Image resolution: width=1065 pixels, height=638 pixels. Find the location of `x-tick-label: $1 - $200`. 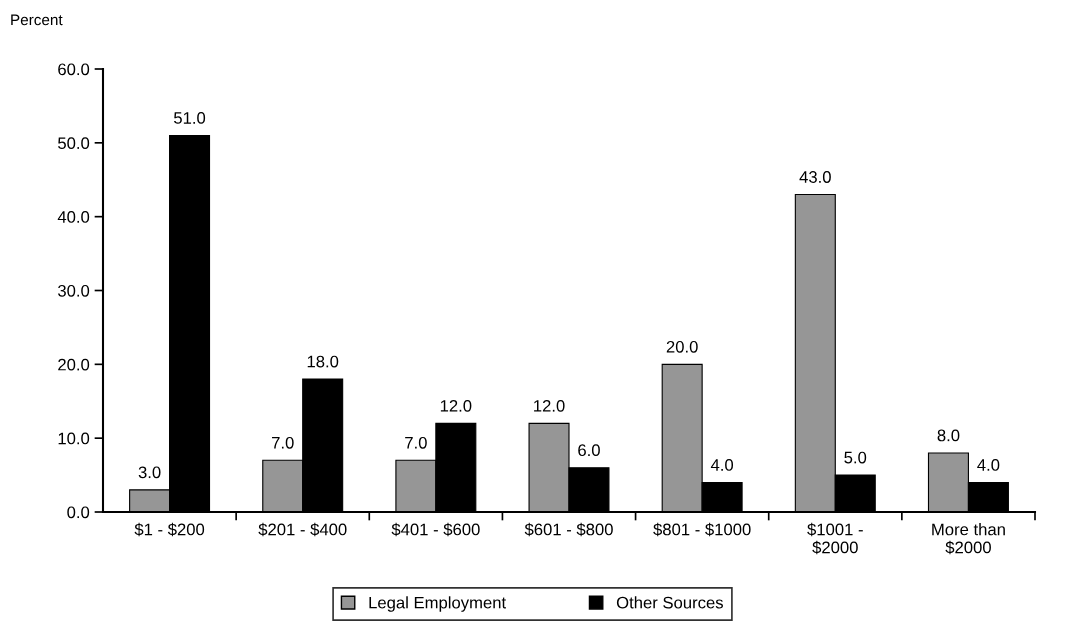

x-tick-label: $1 - $200 is located at coordinates (169, 529).